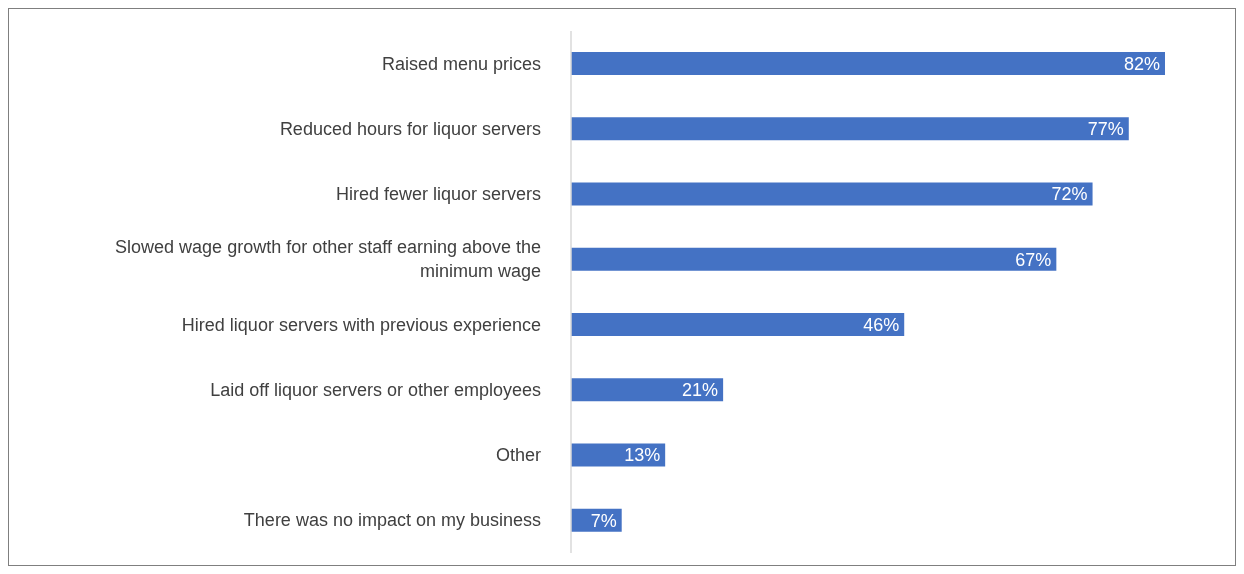 This screenshot has height=574, width=1244. I want to click on data-label: 46%, so click(881, 324).